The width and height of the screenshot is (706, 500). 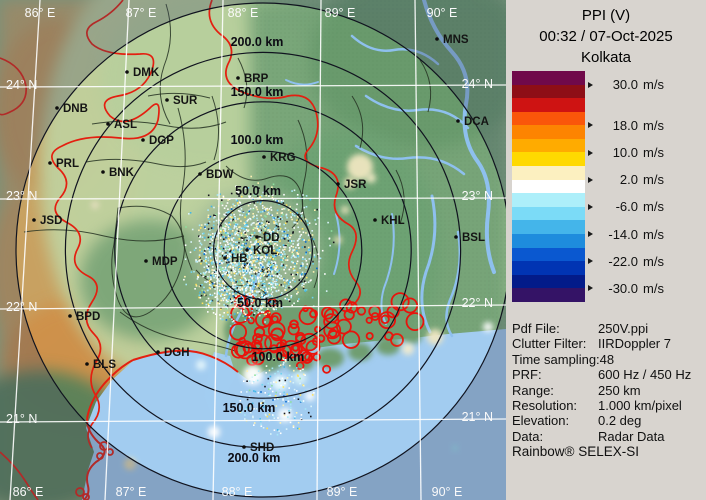 What do you see at coordinates (70, 316) in the screenshot?
I see `station-marker` at bounding box center [70, 316].